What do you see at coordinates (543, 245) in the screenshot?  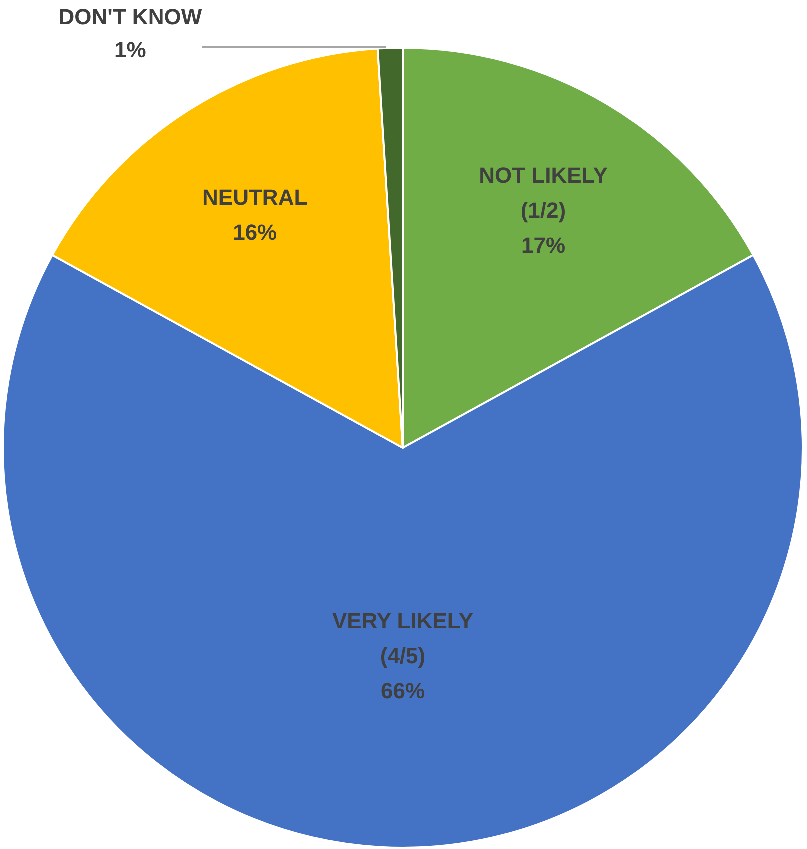 I see `data-label: 17%` at bounding box center [543, 245].